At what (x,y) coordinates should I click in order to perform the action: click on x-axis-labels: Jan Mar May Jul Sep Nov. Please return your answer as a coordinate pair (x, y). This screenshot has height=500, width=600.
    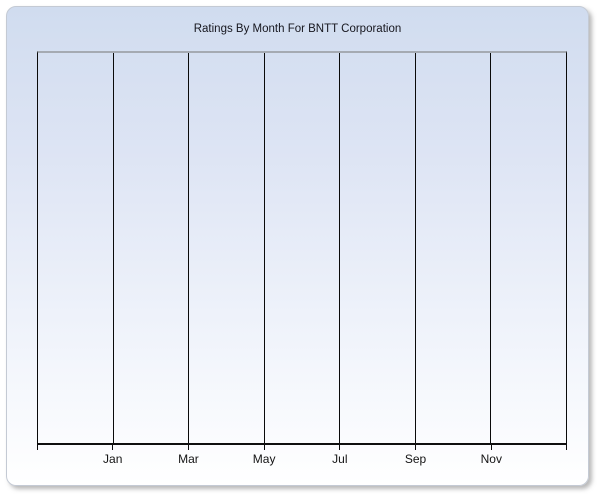
    Looking at the image, I should click on (302, 459).